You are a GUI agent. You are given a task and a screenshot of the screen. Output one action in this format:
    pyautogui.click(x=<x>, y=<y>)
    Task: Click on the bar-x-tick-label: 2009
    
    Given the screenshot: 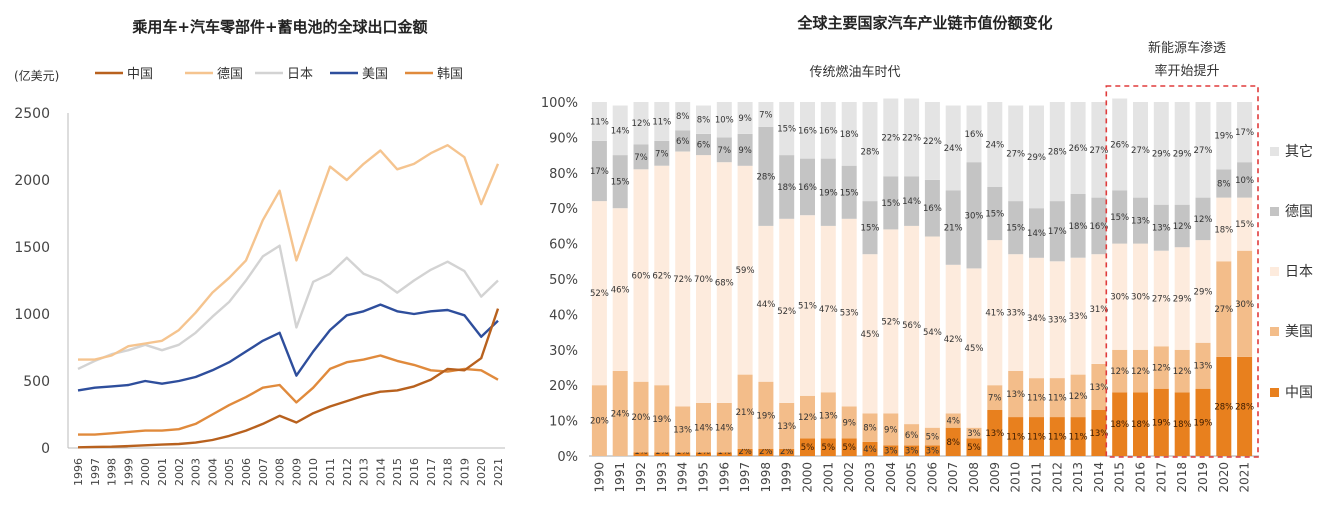 What is the action you would take?
    pyautogui.click(x=995, y=477)
    